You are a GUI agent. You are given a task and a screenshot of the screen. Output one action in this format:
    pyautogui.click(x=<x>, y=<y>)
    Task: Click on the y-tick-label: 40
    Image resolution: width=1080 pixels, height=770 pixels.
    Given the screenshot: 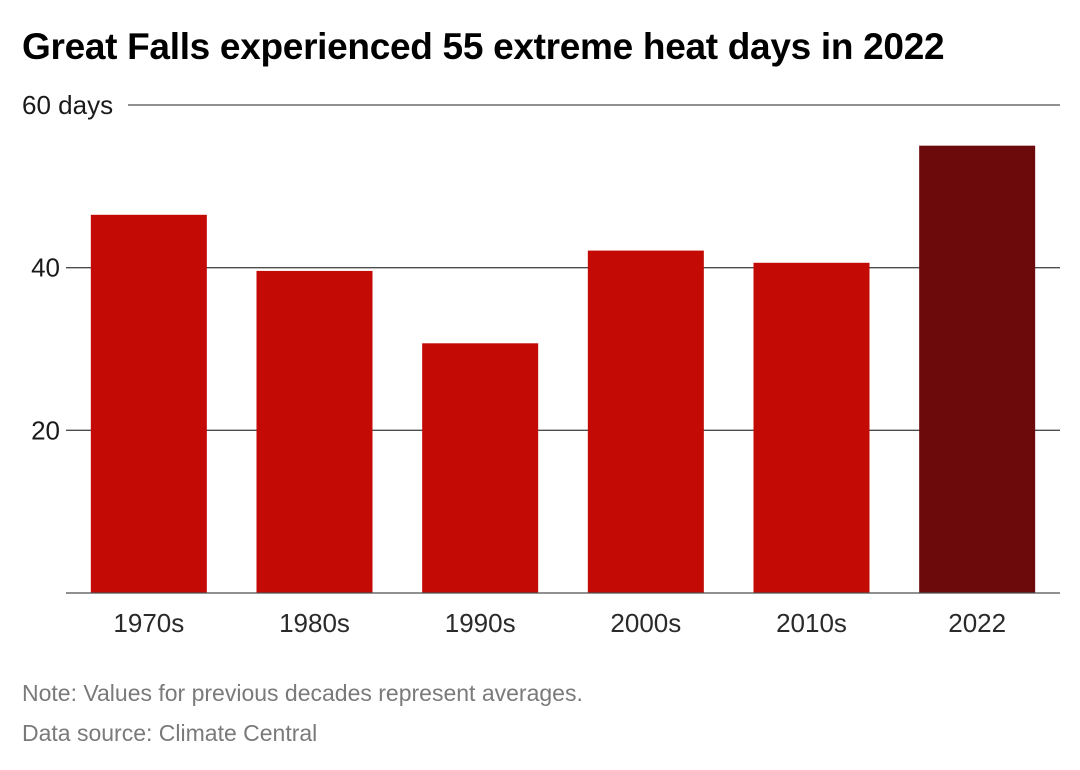 What is the action you would take?
    pyautogui.click(x=45, y=268)
    